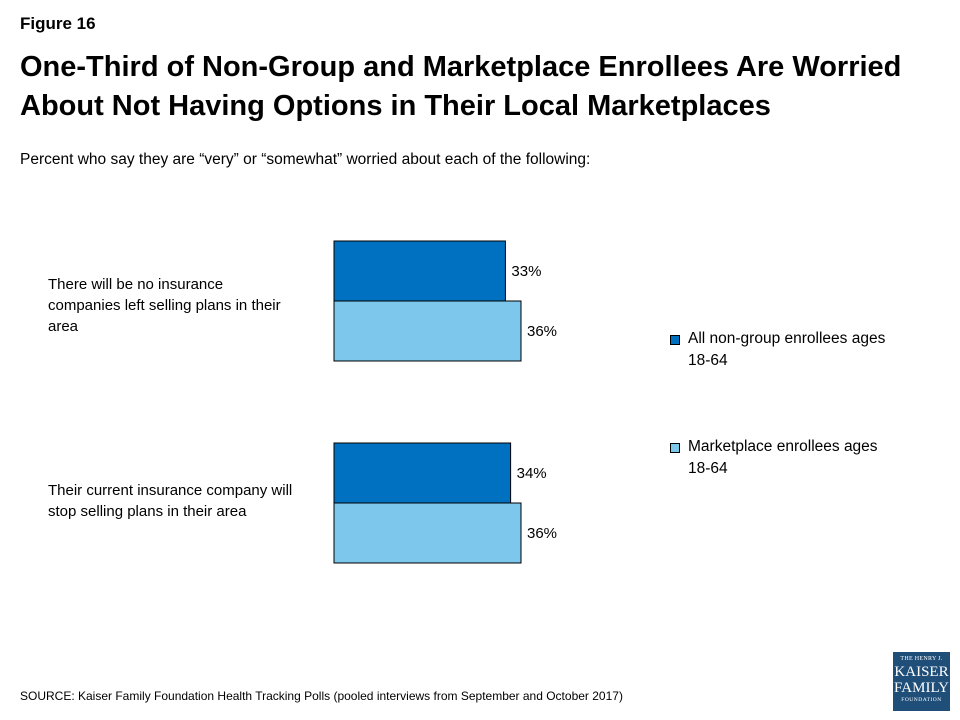 This screenshot has width=960, height=720. Describe the element at coordinates (921, 659) in the screenshot. I see `logo-line-1: THE HENRY J.` at that location.